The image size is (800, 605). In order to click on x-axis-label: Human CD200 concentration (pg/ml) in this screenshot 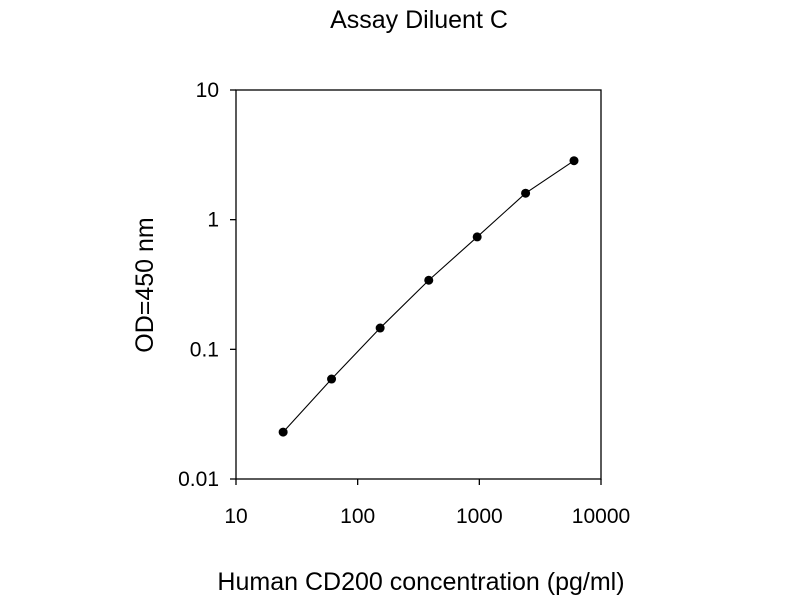, I will do `click(420, 582)`.